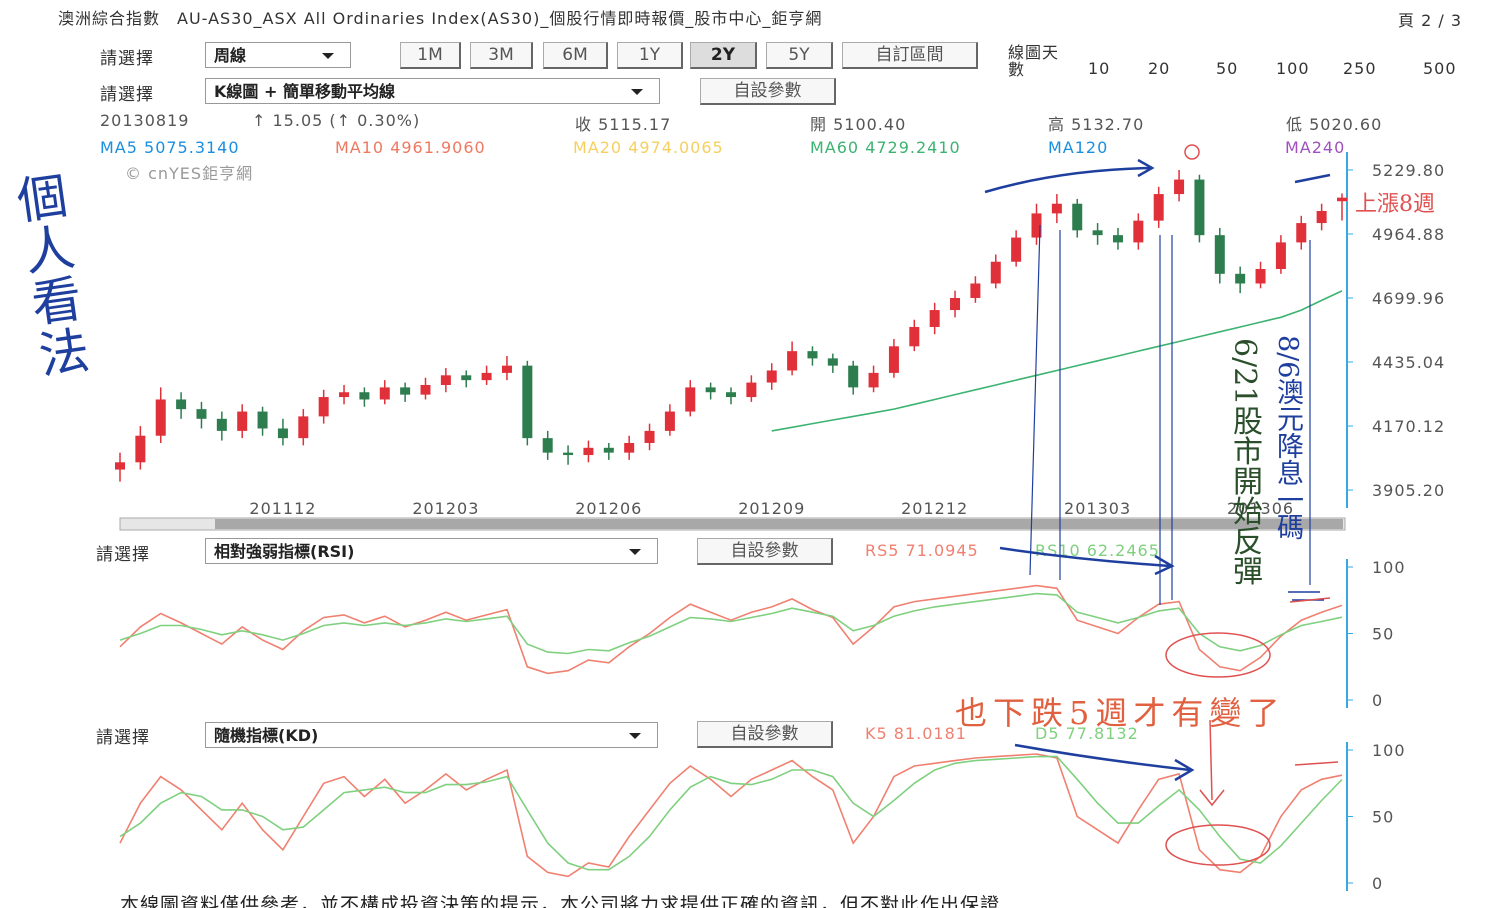  Describe the element at coordinates (1293, 68) in the screenshot. I see `days-option: 100` at that location.